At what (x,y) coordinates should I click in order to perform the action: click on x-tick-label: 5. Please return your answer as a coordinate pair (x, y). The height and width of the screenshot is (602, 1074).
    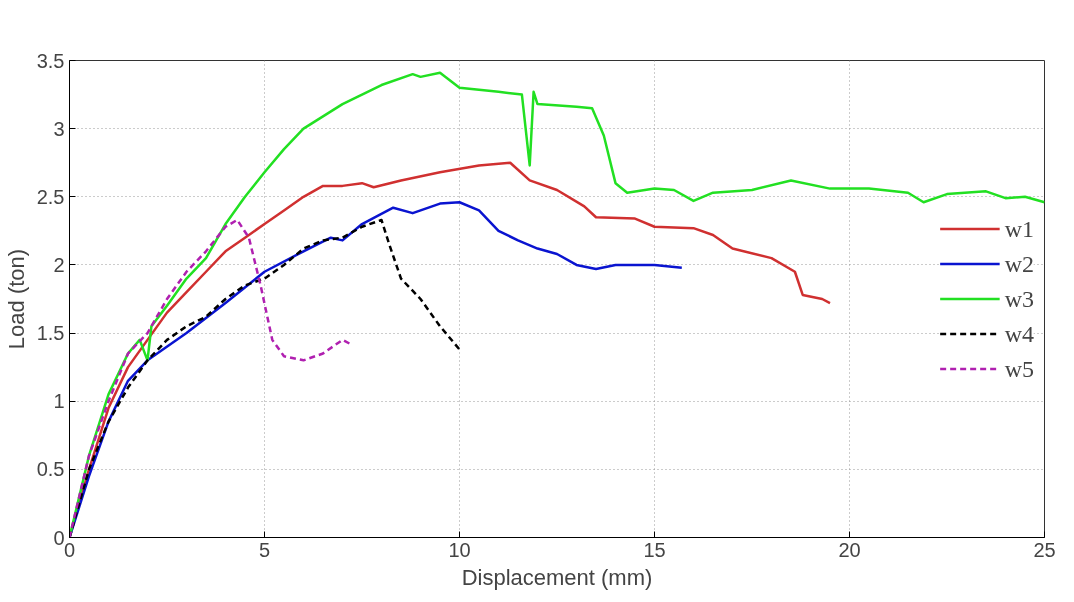
    Looking at the image, I should click on (264, 549).